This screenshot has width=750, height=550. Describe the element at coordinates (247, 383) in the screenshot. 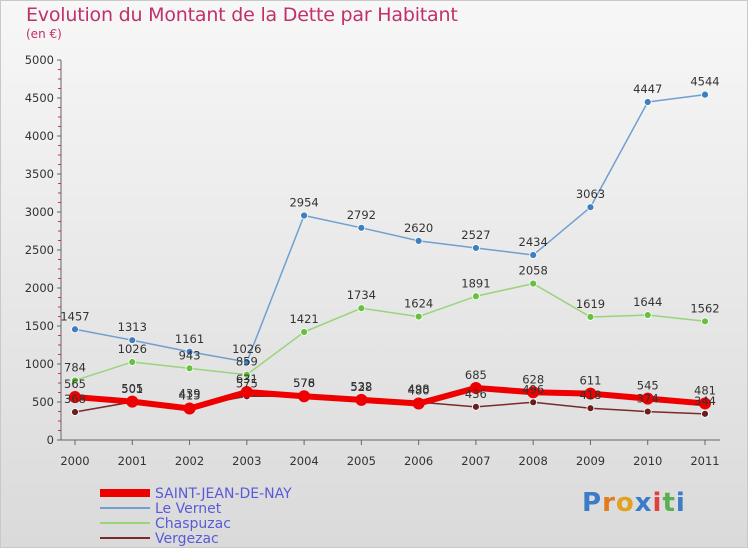

I see `data-label: 575` at that location.